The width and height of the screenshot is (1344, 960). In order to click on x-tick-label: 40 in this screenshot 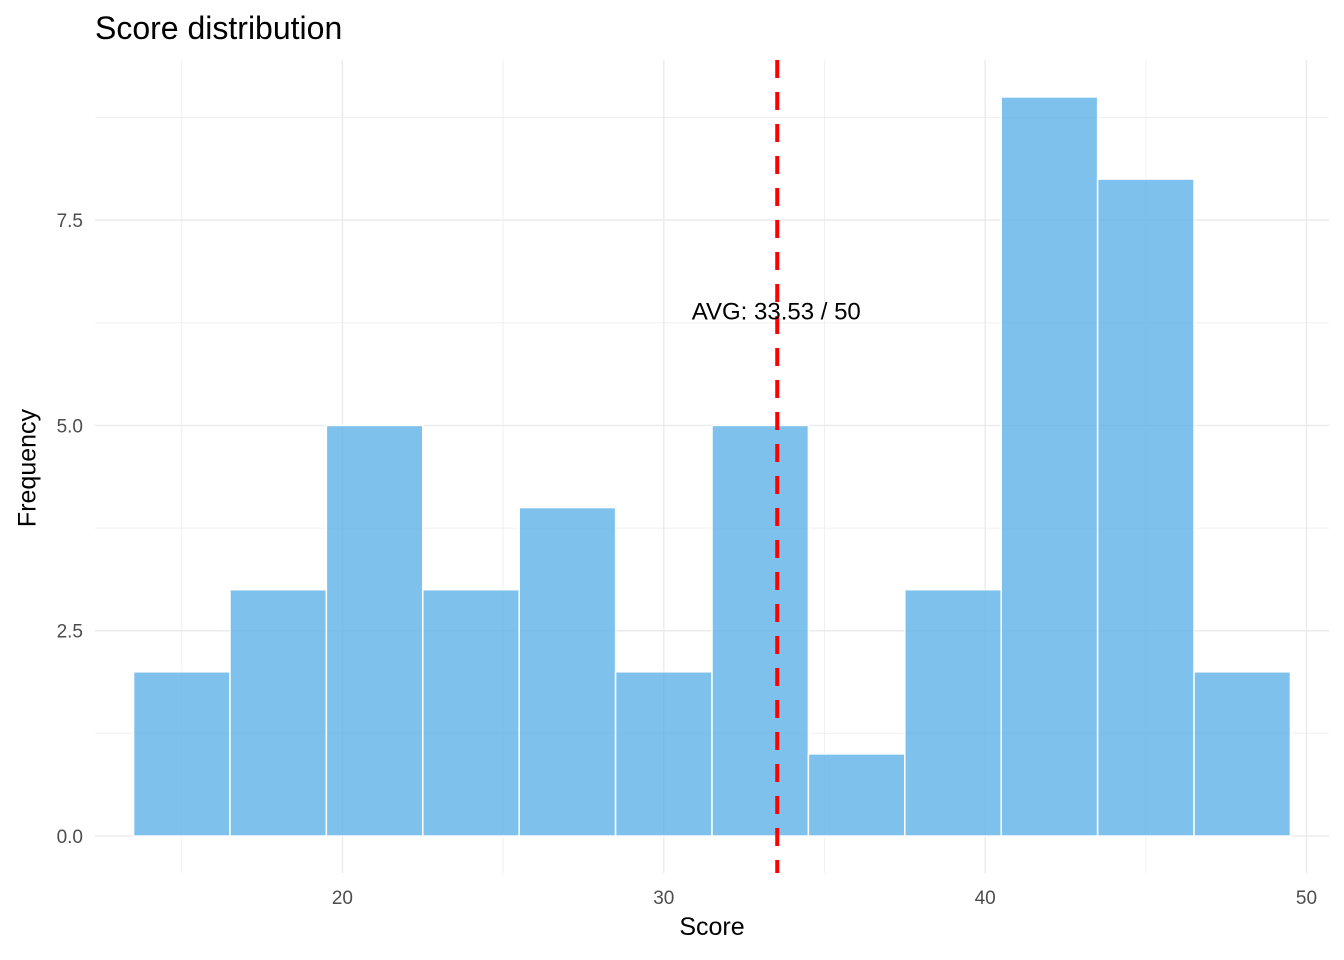, I will do `click(985, 898)`.